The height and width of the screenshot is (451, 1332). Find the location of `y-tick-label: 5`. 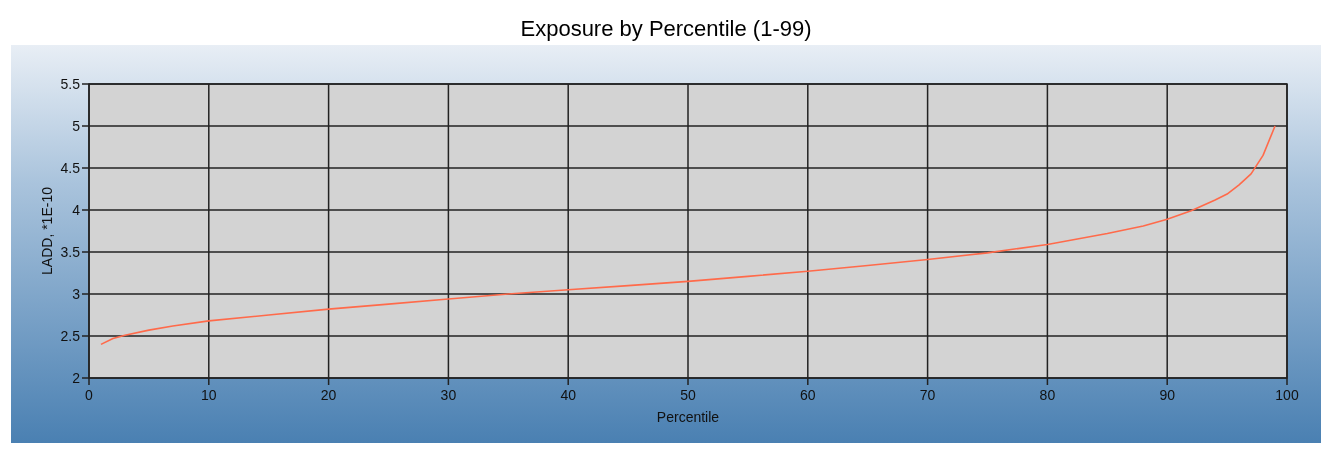

y-tick-label: 5 is located at coordinates (76, 125).